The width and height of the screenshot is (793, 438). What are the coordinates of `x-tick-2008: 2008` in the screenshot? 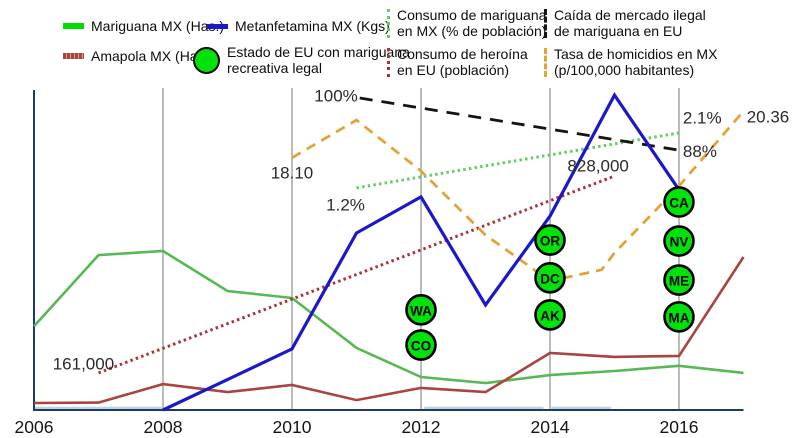 It's located at (163, 427).